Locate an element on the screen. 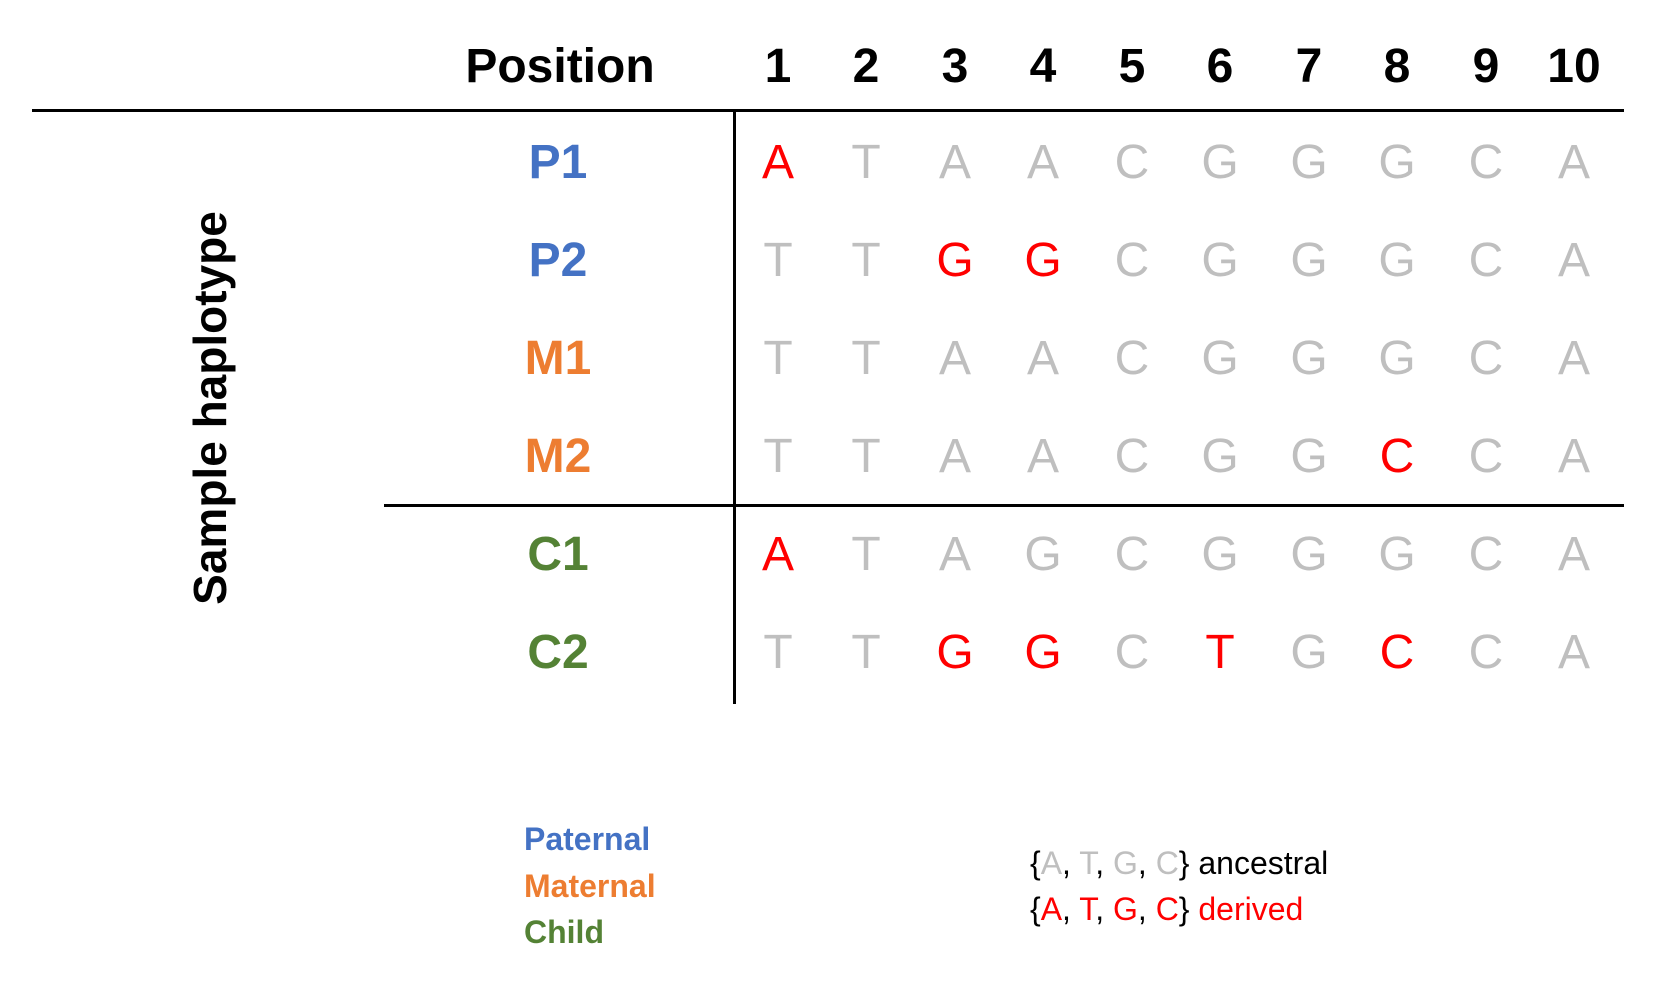  key-label: ancestral is located at coordinates (1259, 863).